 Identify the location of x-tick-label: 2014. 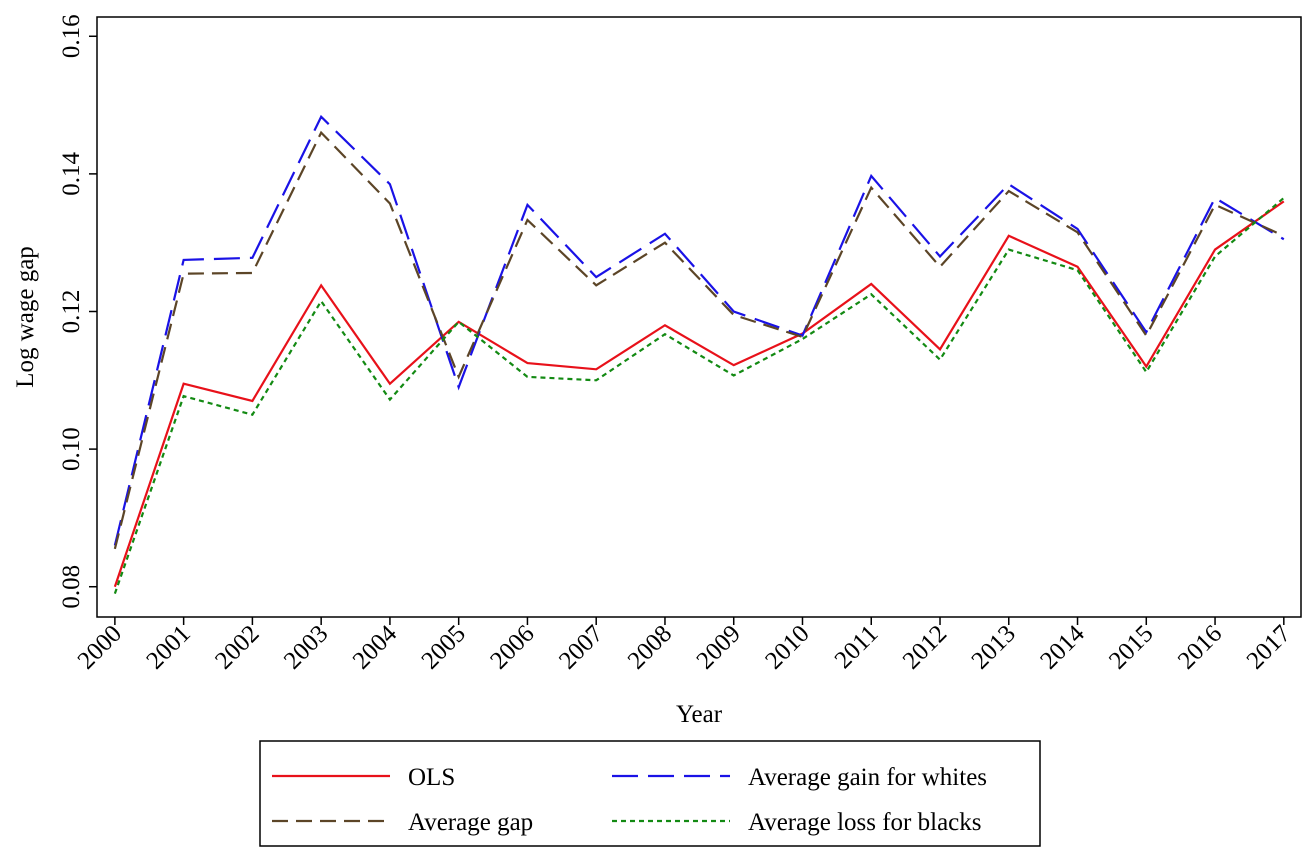
(1062, 647).